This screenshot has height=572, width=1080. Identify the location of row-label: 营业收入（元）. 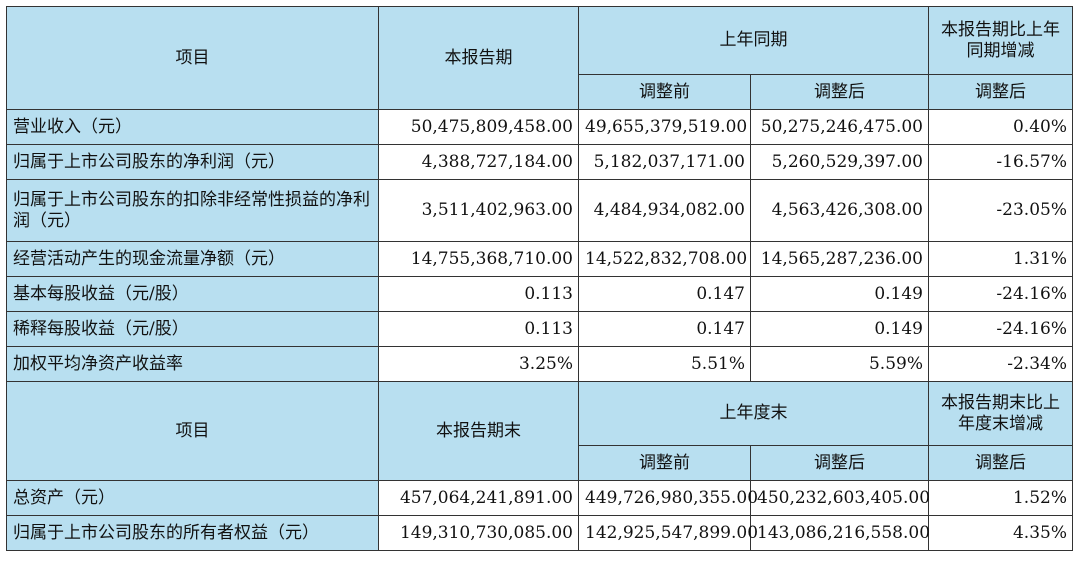
(192, 127).